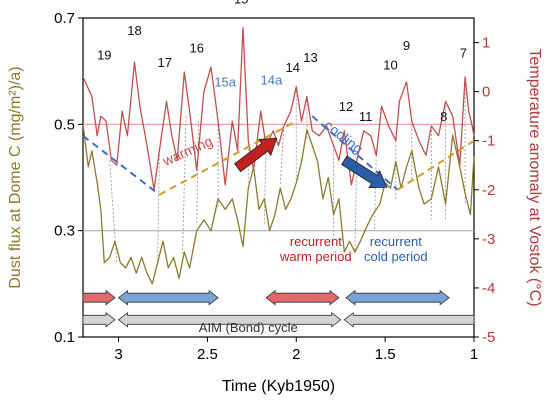  What do you see at coordinates (488, 288) in the screenshot?
I see `y-right-tick-label: -4` at bounding box center [488, 288].